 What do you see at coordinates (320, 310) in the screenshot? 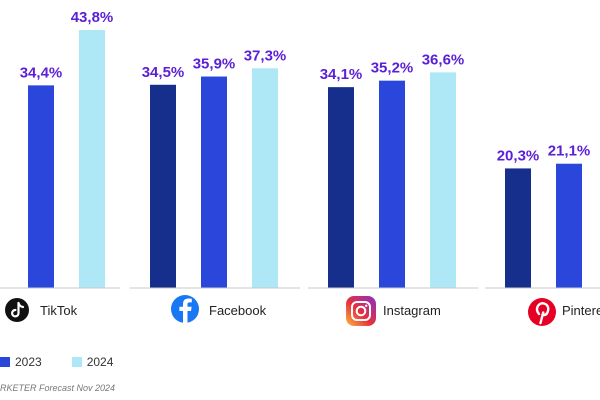
I see `category-labels-layer: TikTok Facebook Instagram Pintere` at bounding box center [320, 310].